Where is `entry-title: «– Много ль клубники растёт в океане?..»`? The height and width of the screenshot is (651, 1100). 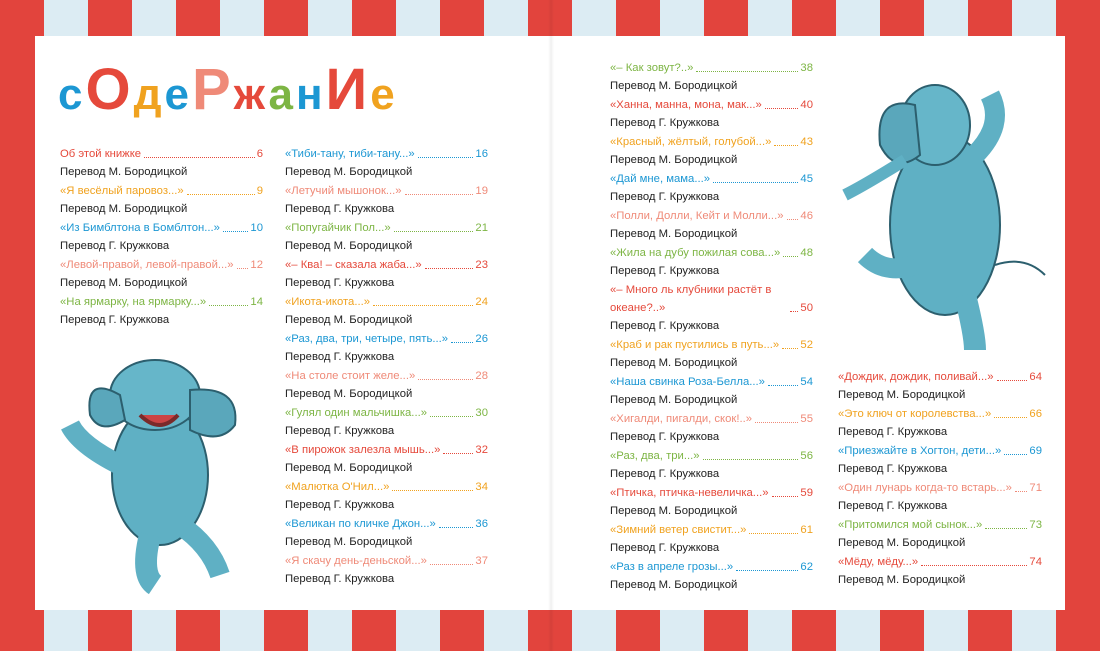 entry-title: «– Много ль клубники растёт в океане?..» is located at coordinates (691, 299).